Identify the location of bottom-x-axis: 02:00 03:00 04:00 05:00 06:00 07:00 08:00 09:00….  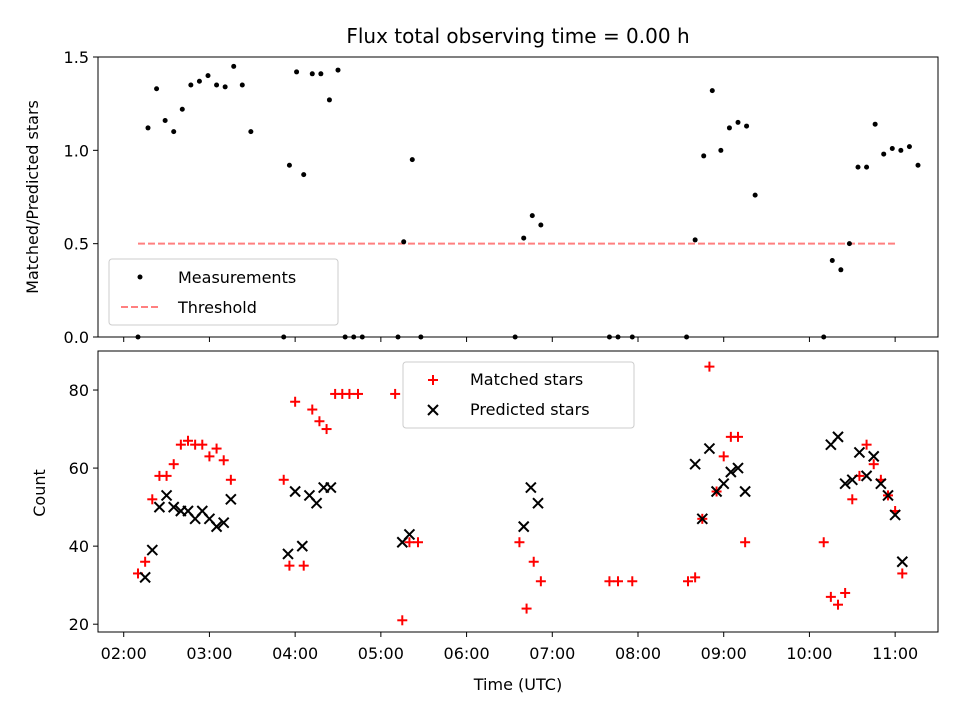
(509, 647).